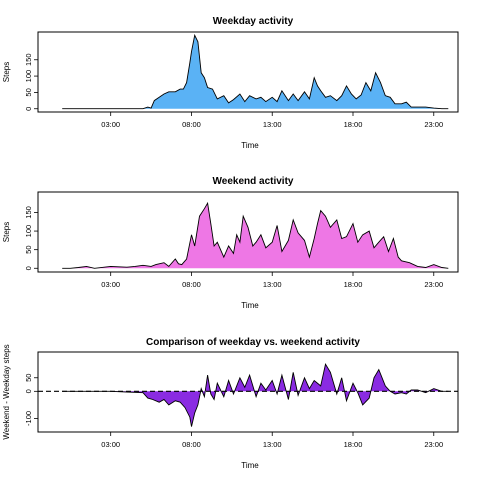 This screenshot has height=480, width=480. What do you see at coordinates (28, 231) in the screenshot?
I see `y-tick-label: 100` at bounding box center [28, 231].